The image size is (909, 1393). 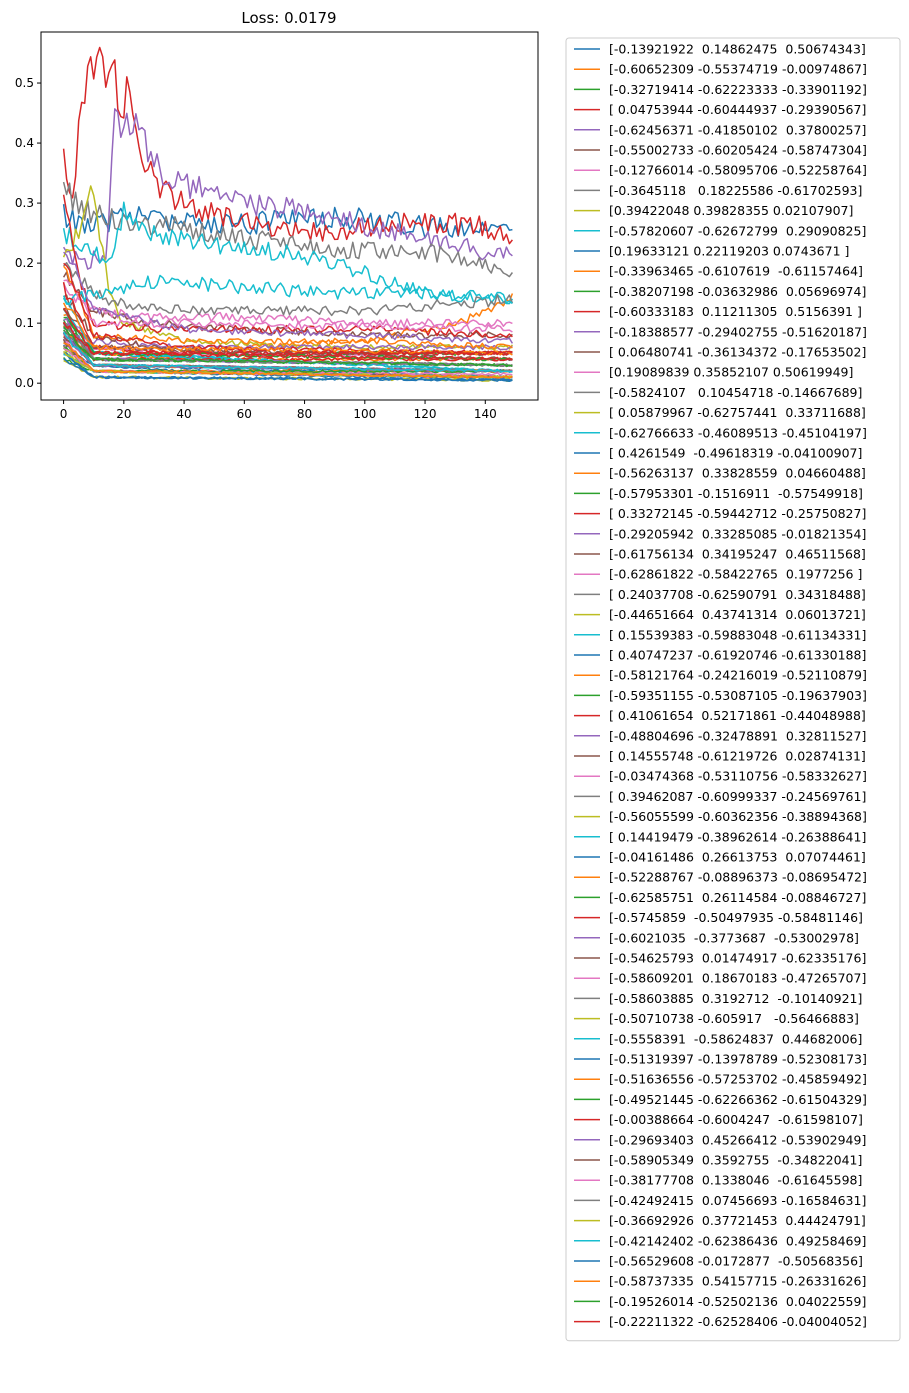 I want to click on legend-label: [-0.62766633 -0.46089513 -0.45104197], so click(x=738, y=432).